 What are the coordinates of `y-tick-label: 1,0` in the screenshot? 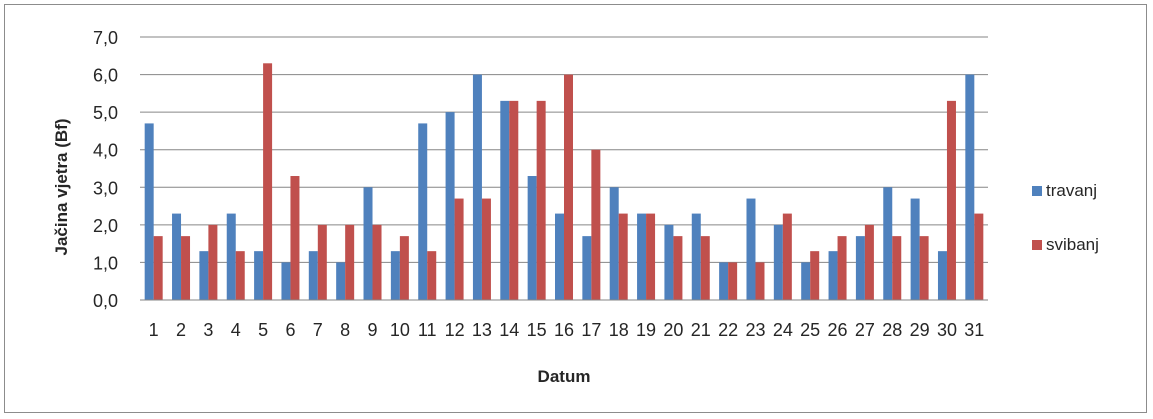 It's located at (105, 263).